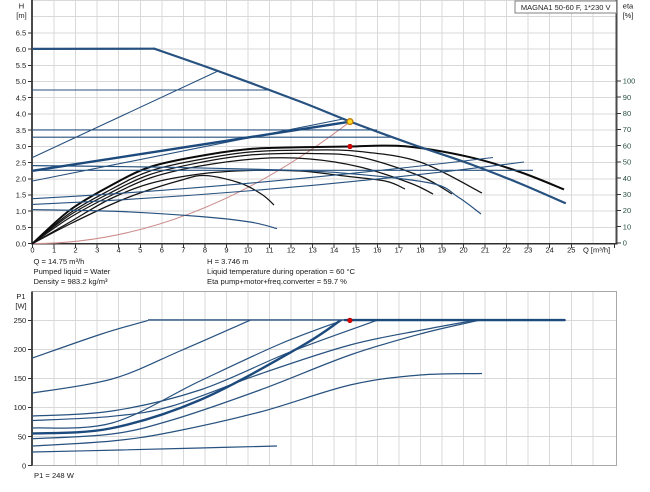 The height and width of the screenshot is (492, 650). Describe the element at coordinates (506, 250) in the screenshot. I see `svg-text: 22` at that location.